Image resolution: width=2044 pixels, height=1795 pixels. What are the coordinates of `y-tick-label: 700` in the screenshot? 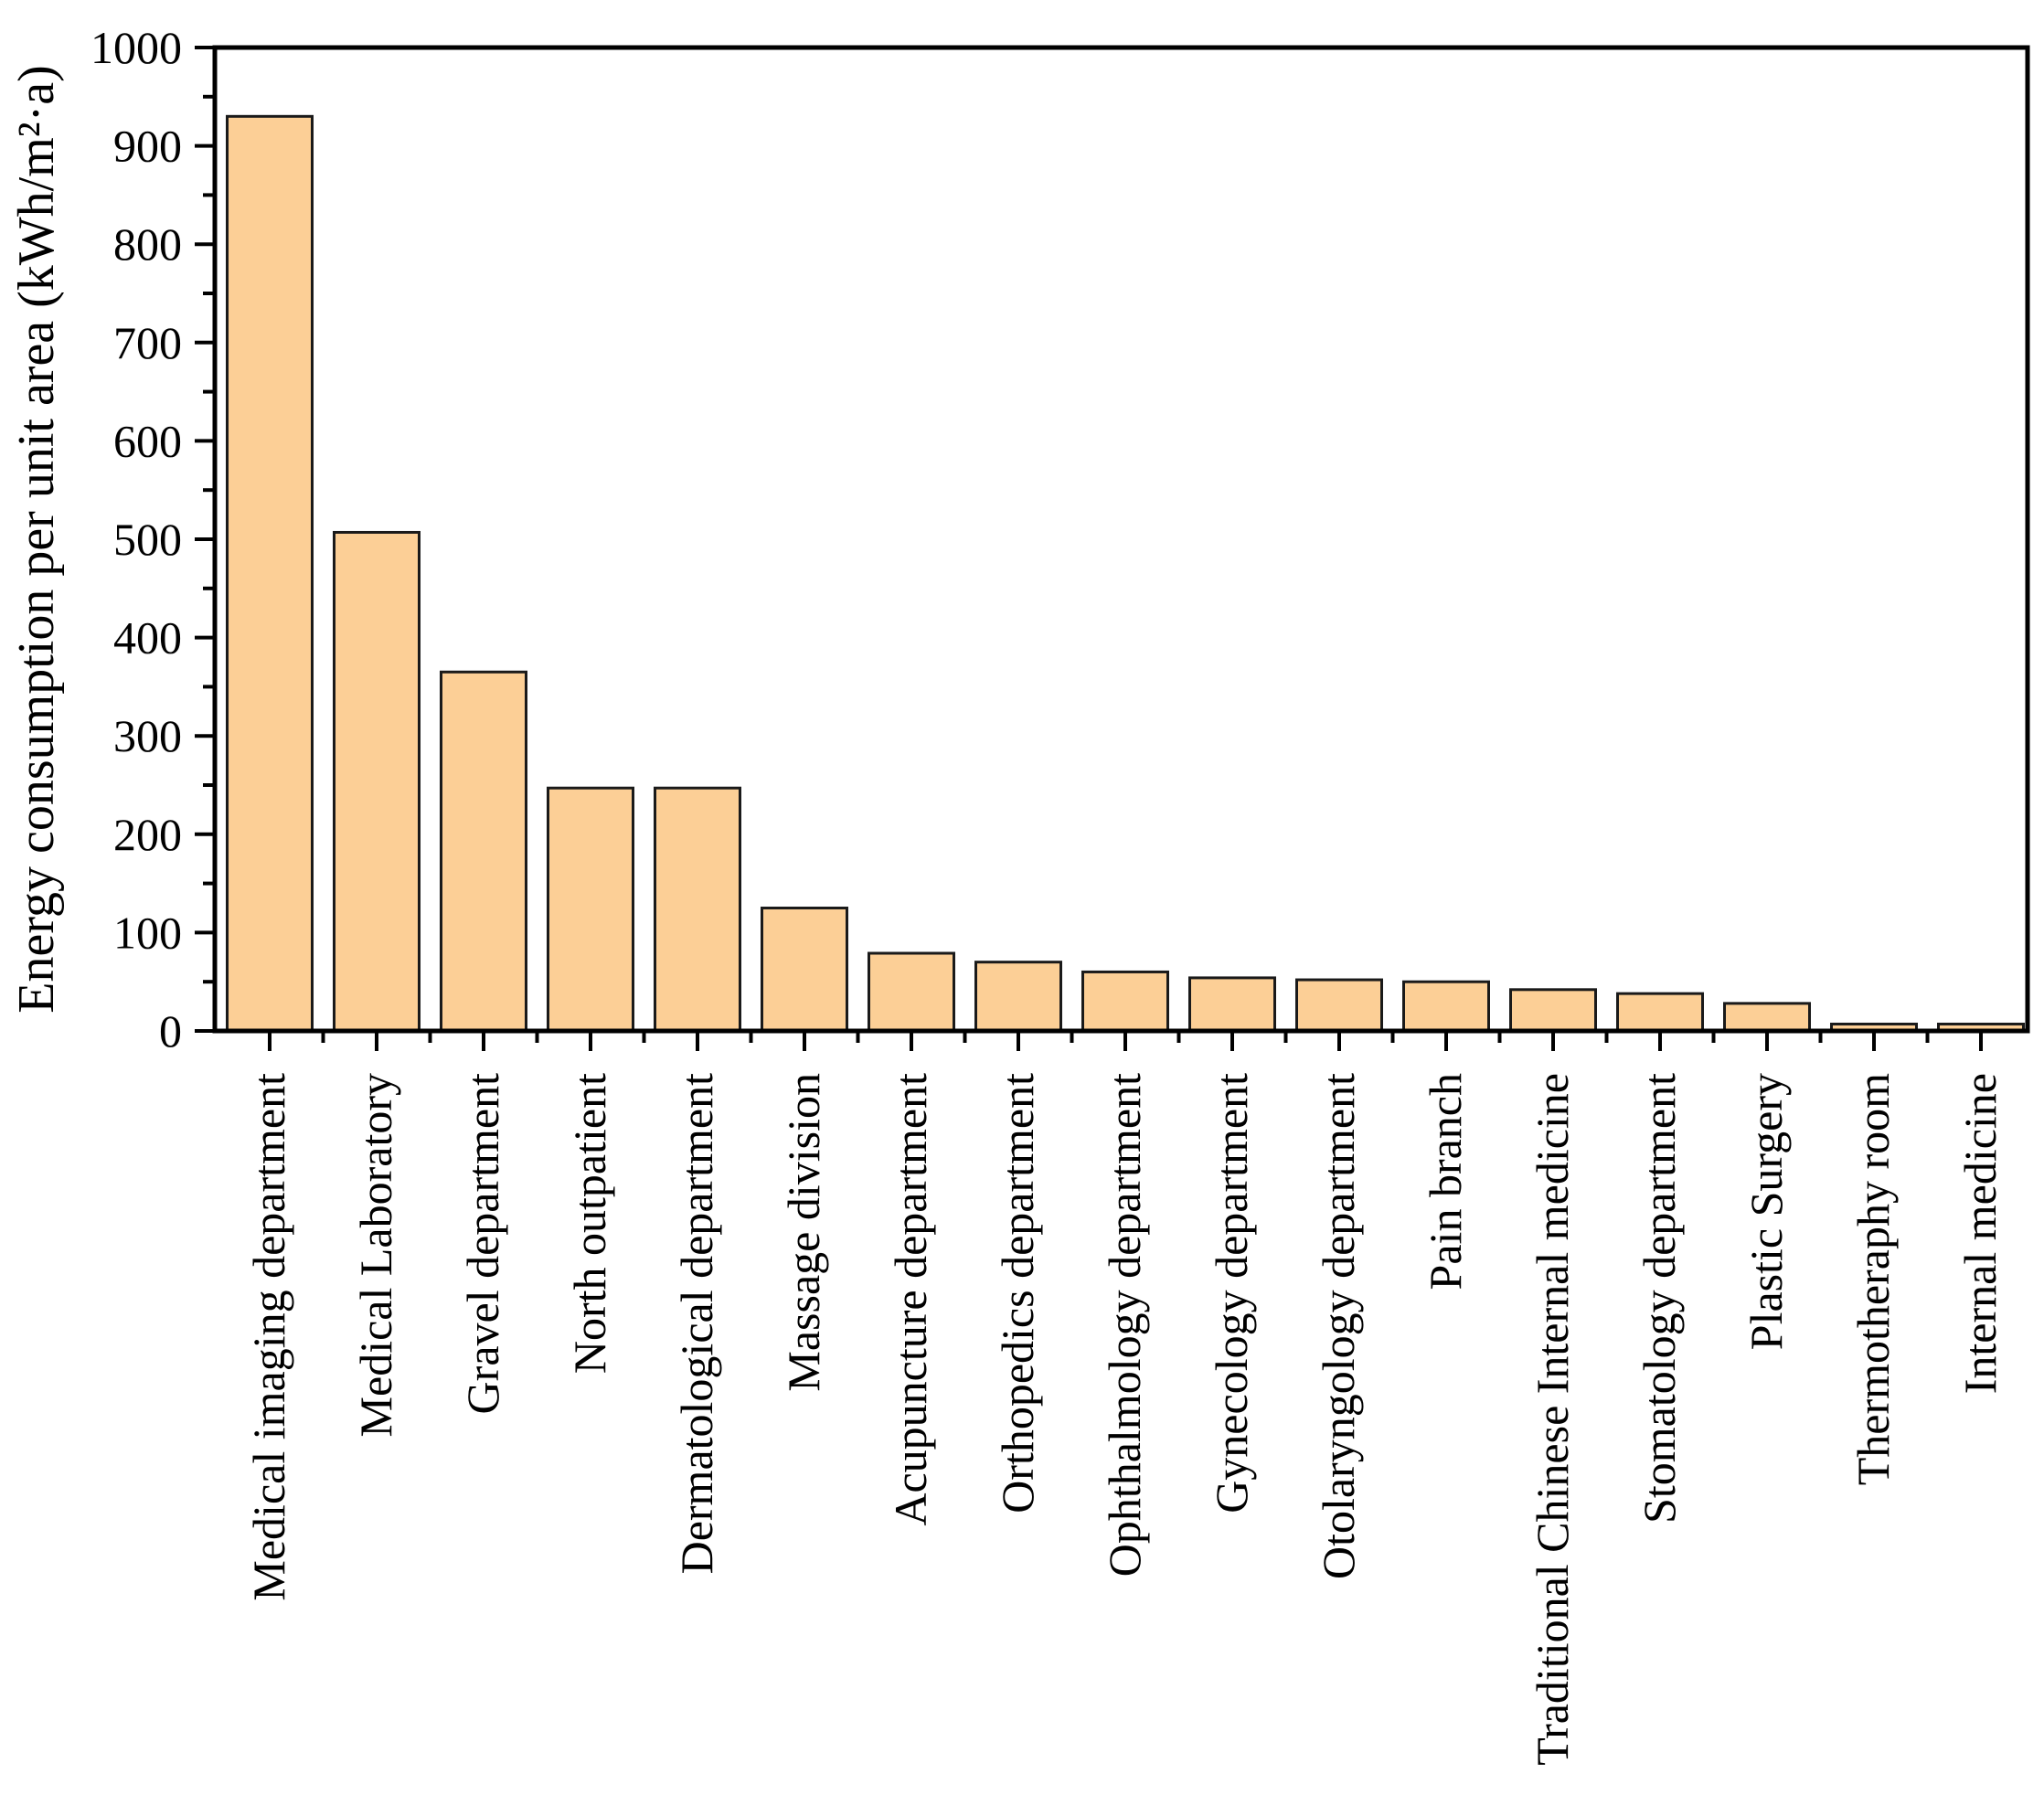 It's located at (147, 342).